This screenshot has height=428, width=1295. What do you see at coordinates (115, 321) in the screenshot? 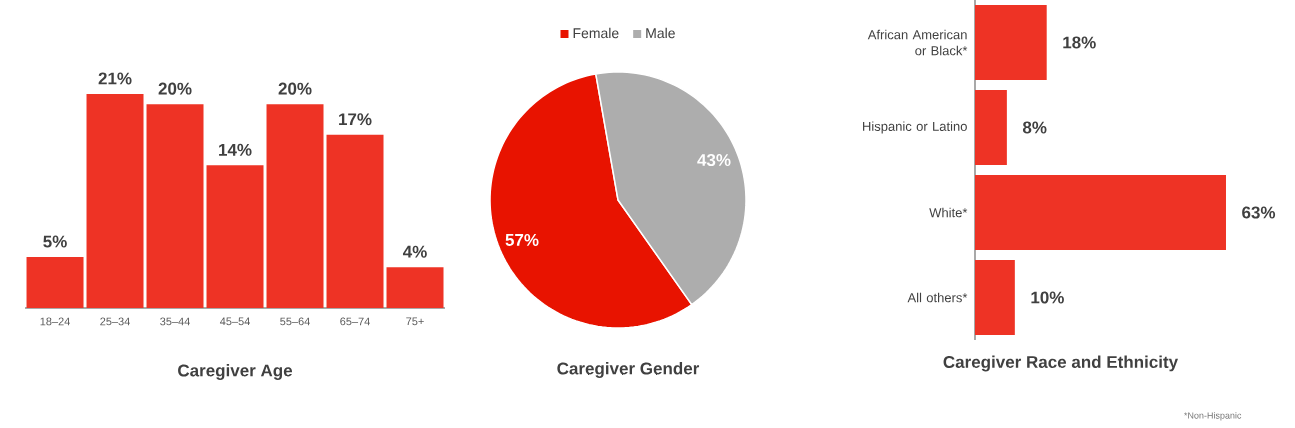
I see `x-tick-label: 25–34` at bounding box center [115, 321].